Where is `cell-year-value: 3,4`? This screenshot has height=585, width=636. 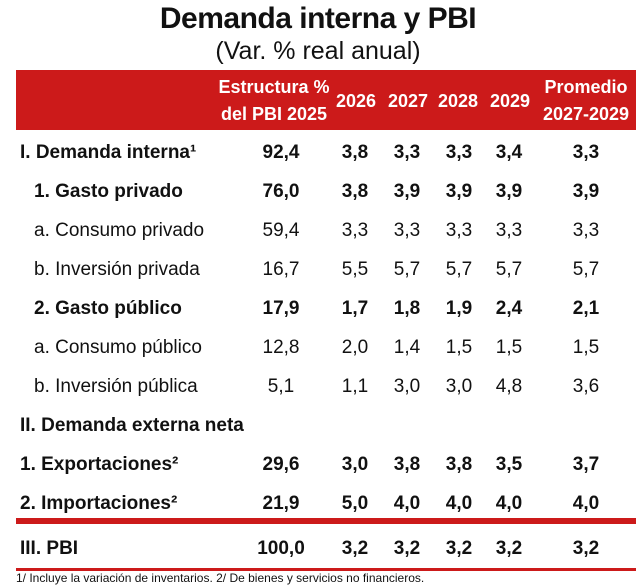
cell-year-value: 3,4 is located at coordinates (509, 152).